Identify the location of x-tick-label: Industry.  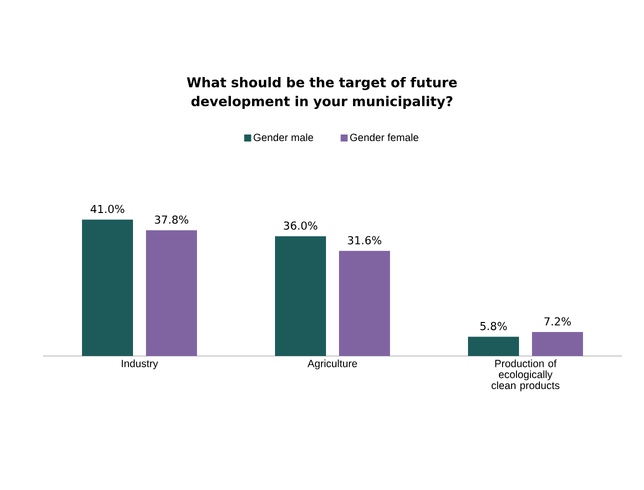
(140, 365).